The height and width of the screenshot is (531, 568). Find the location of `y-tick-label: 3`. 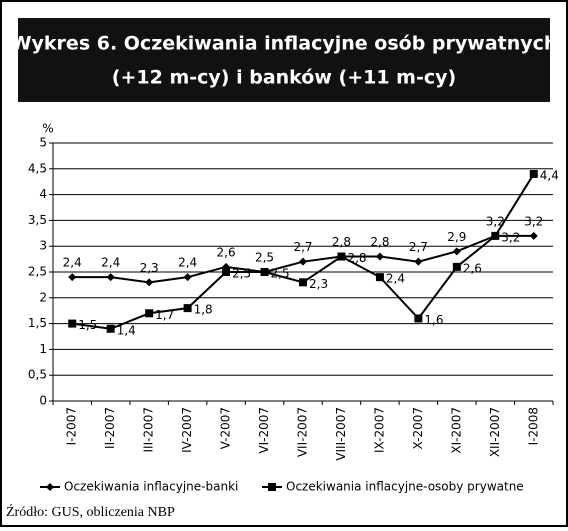

y-tick-label: 3 is located at coordinates (43, 246).